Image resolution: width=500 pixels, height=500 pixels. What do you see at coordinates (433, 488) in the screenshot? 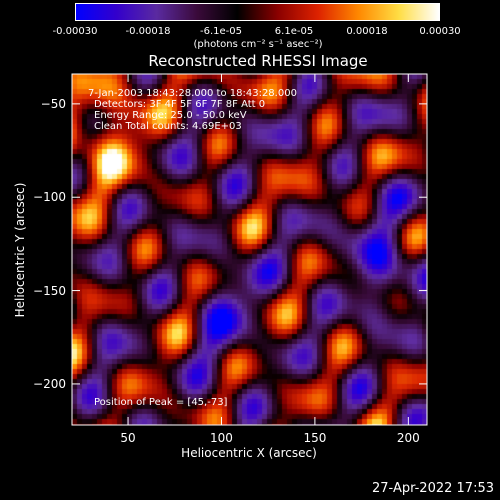
I see `timestamp: 27-Apr-2022 17:53` at bounding box center [433, 488].